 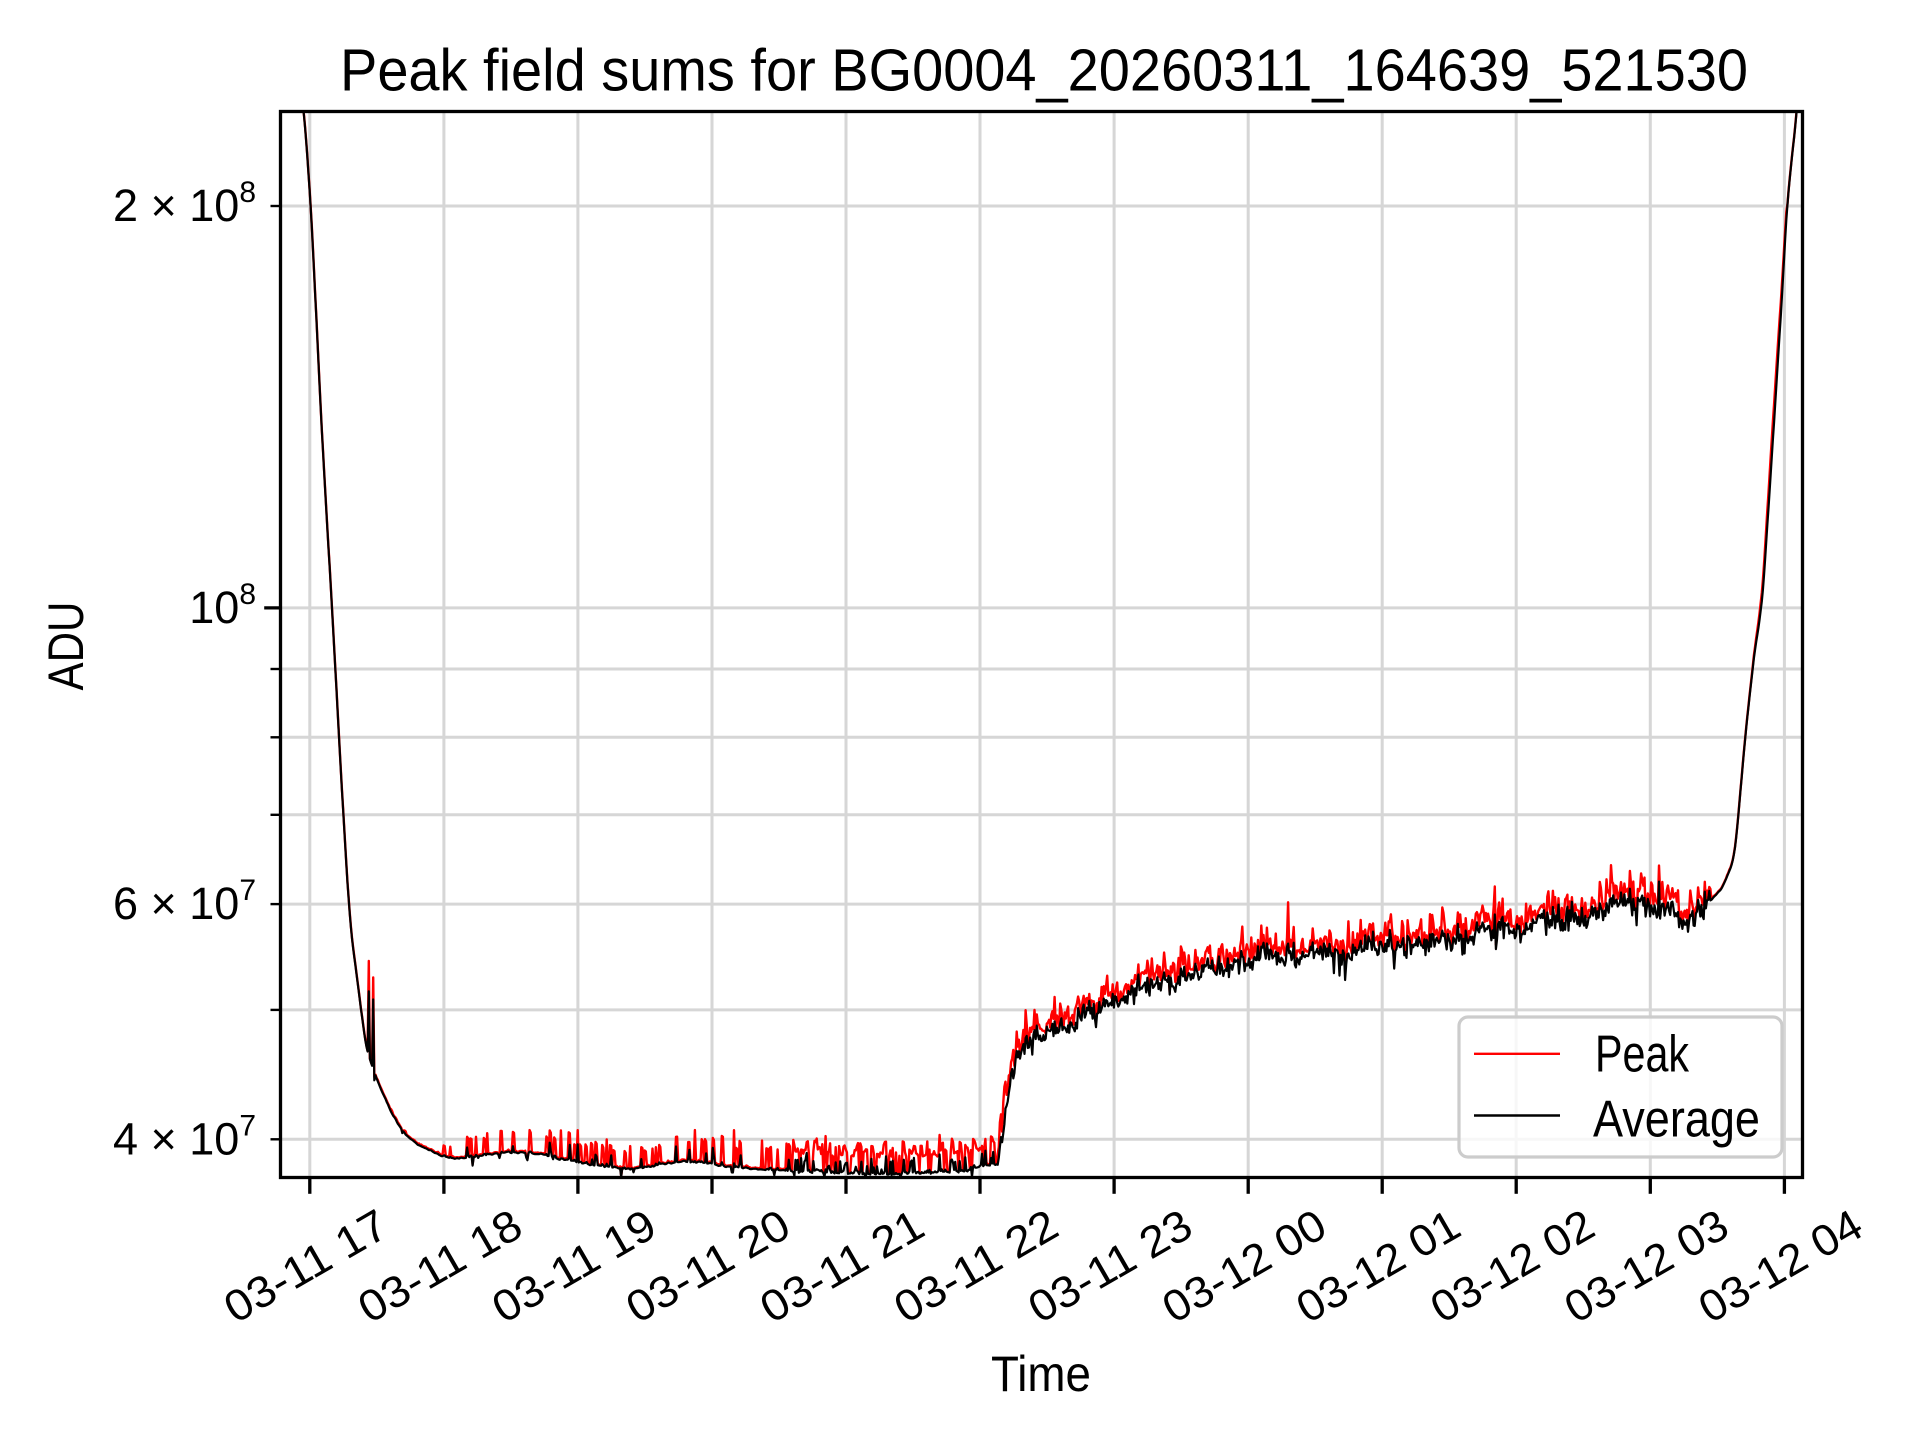 What do you see at coordinates (66, 646) in the screenshot?
I see `svg-text: ADU` at bounding box center [66, 646].